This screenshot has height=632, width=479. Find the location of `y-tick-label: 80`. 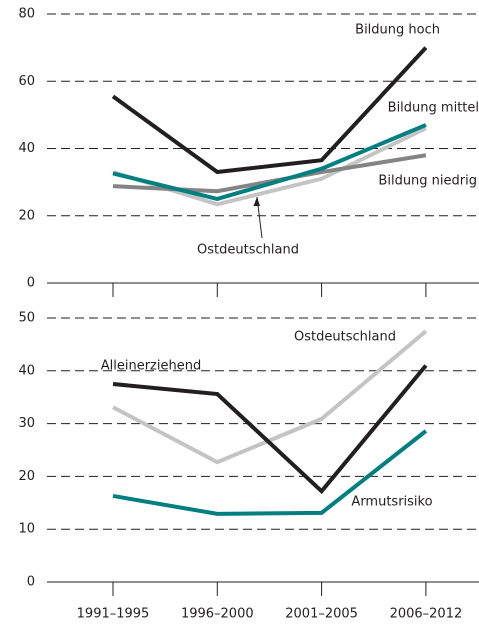

y-tick-label: 80 is located at coordinates (26, 14).